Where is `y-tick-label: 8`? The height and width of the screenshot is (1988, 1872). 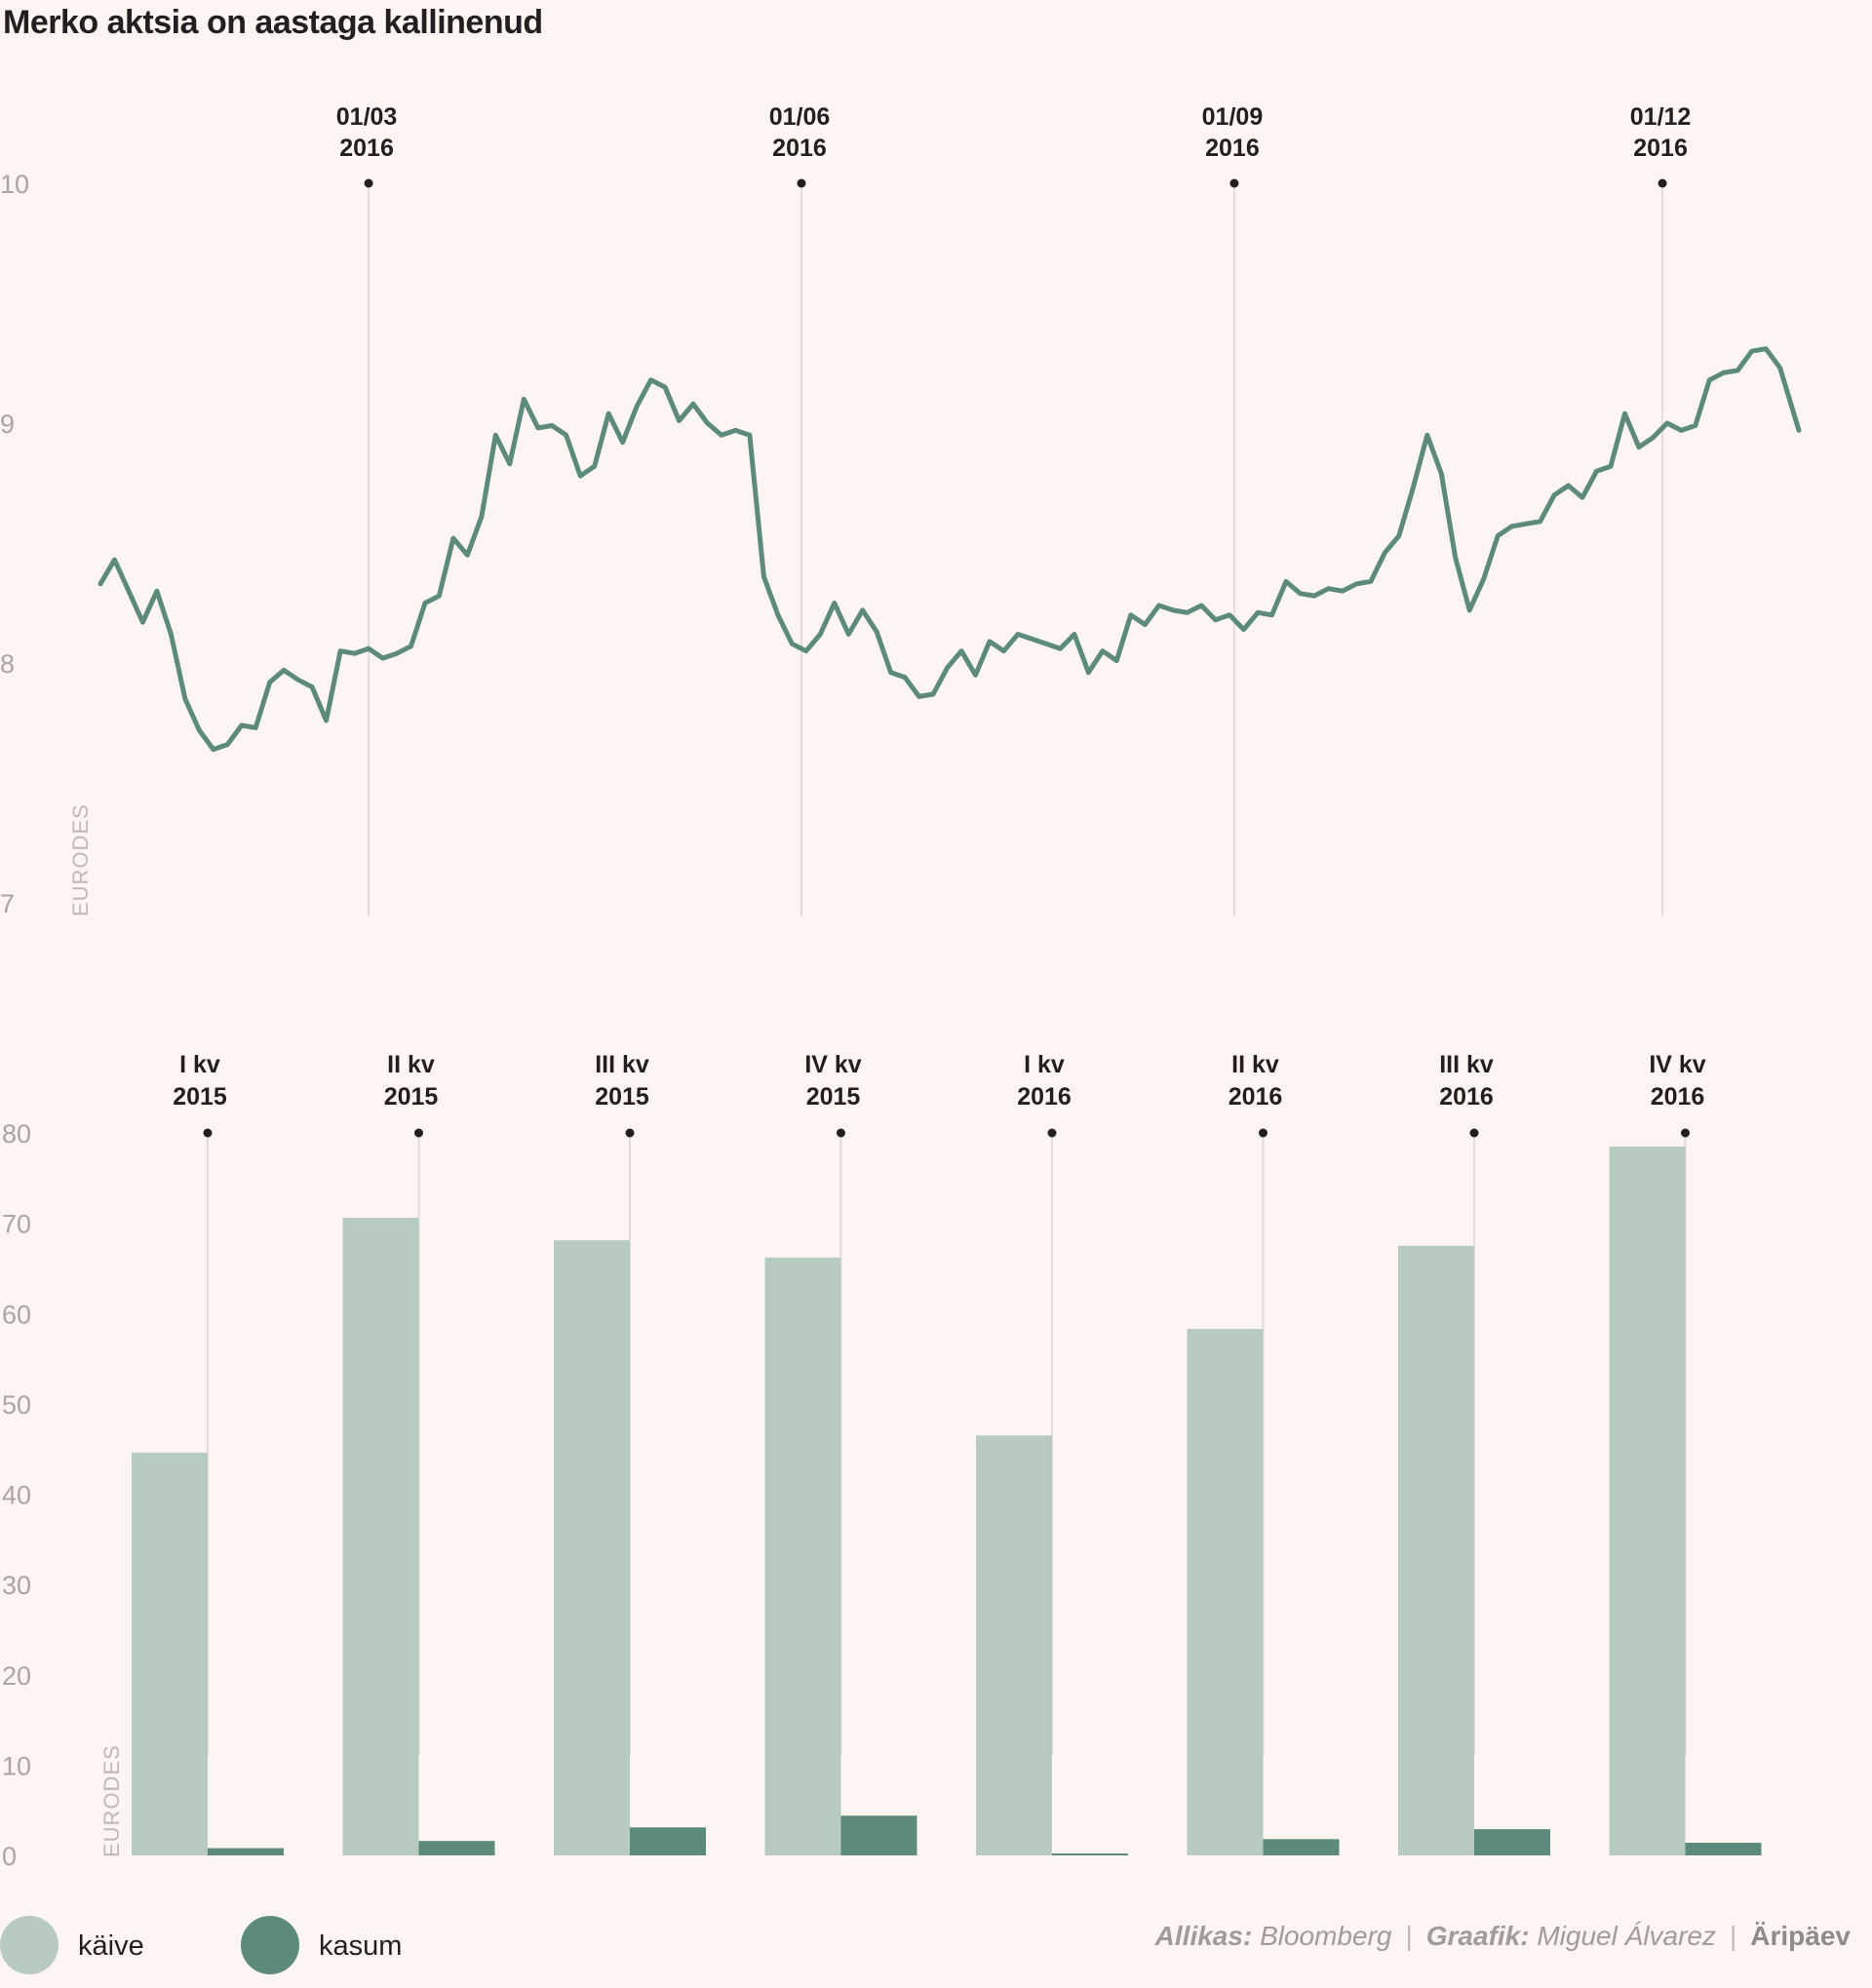 y-tick-label: 8 is located at coordinates (7, 664).